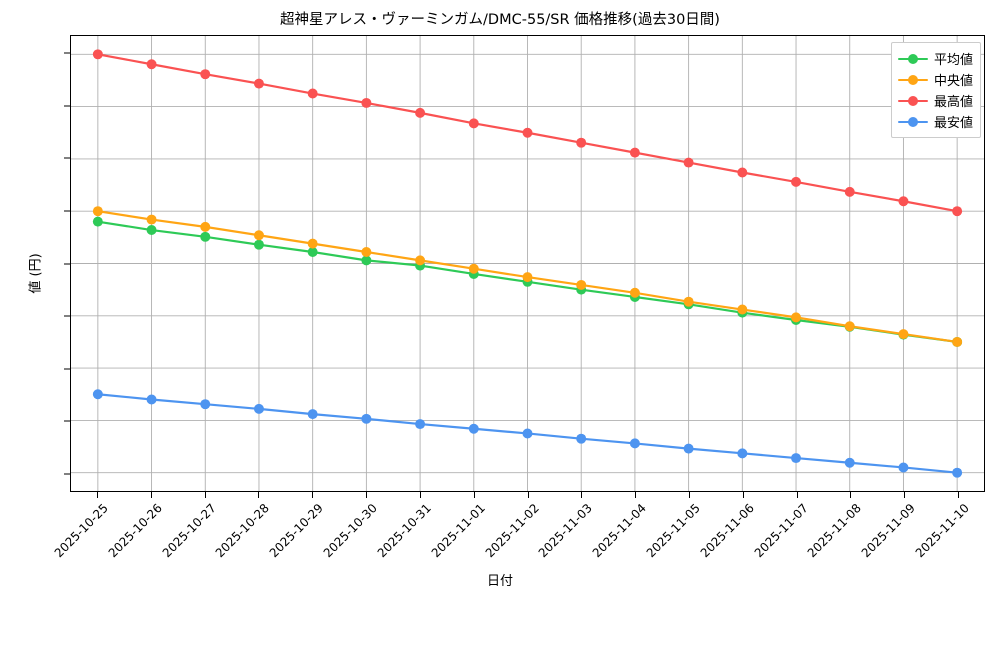 This screenshot has width=1000, height=652. What do you see at coordinates (954, 102) in the screenshot?
I see `legend-label: 最高値` at bounding box center [954, 102].